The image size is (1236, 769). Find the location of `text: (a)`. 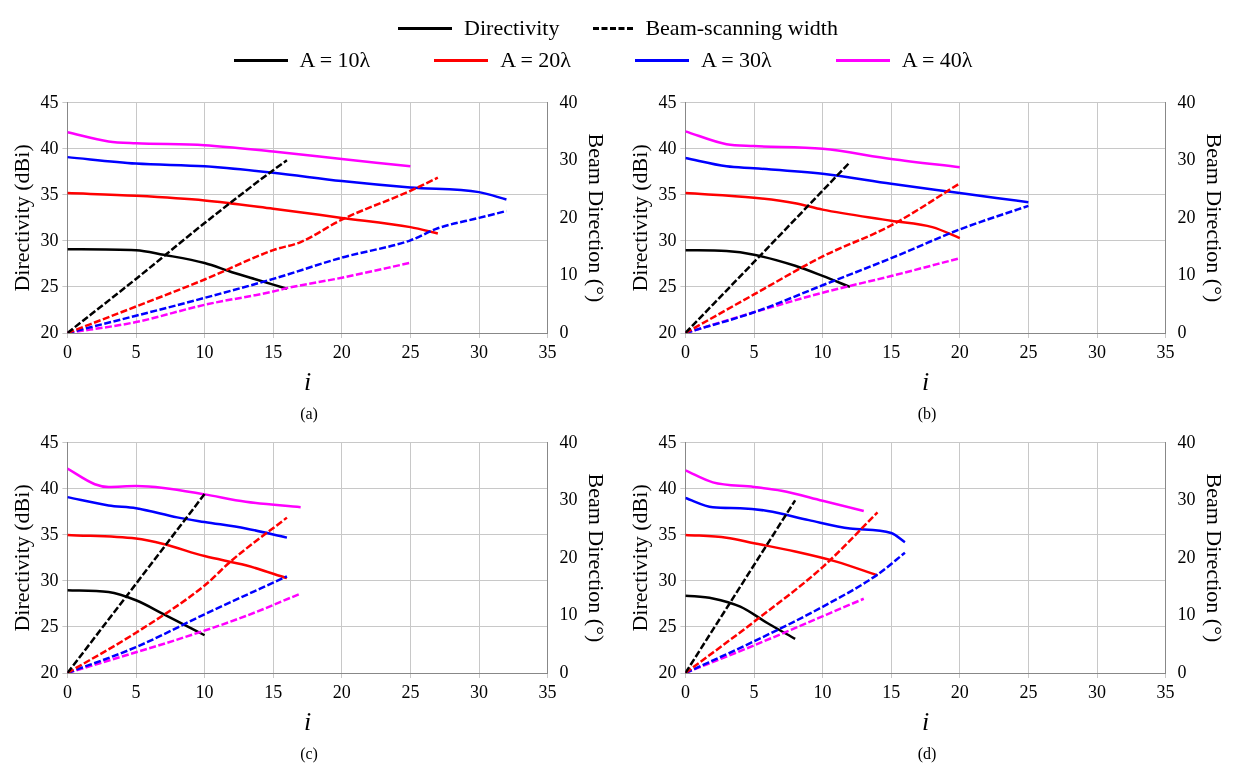

text: (a) is located at coordinates (309, 413).